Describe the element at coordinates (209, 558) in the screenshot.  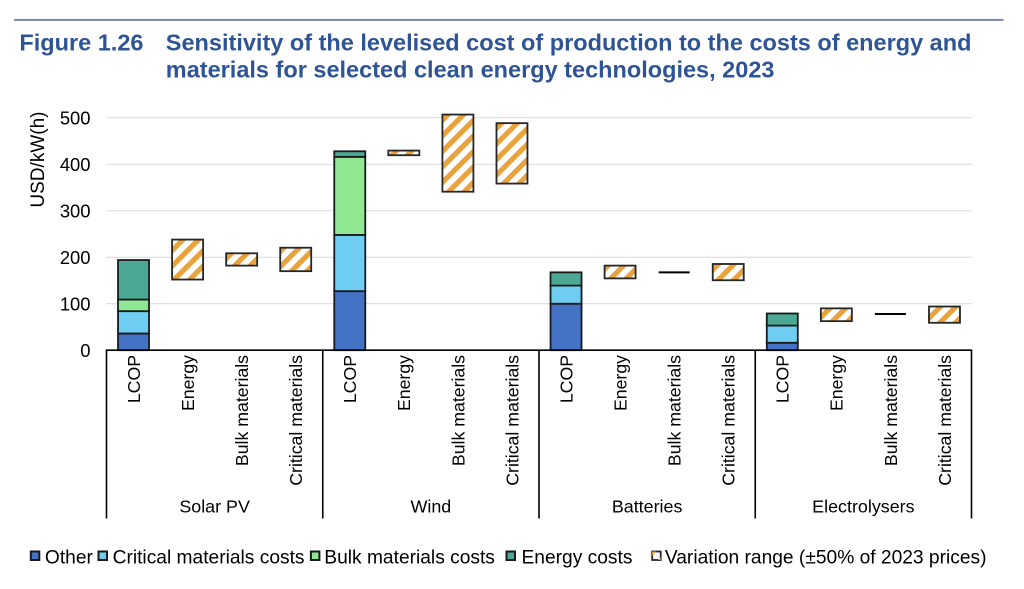
I see `svg-text: Critical materials costs` at that location.